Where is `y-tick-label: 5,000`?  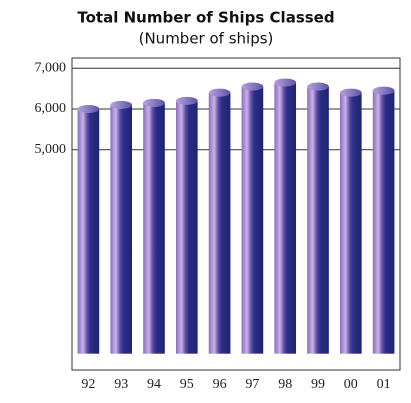
y-tick-label: 5,000 is located at coordinates (51, 149).